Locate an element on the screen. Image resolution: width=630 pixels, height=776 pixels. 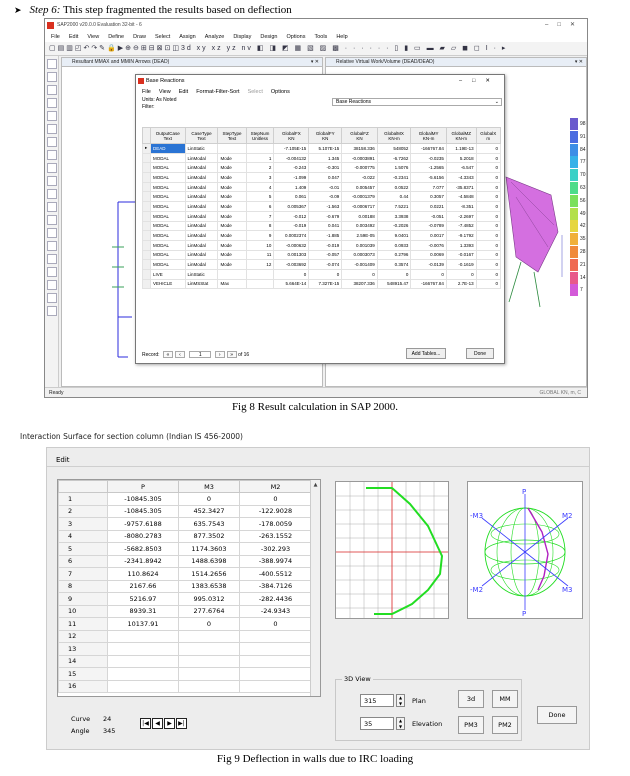
table-row: 15 is located at coordinates (185, 674).